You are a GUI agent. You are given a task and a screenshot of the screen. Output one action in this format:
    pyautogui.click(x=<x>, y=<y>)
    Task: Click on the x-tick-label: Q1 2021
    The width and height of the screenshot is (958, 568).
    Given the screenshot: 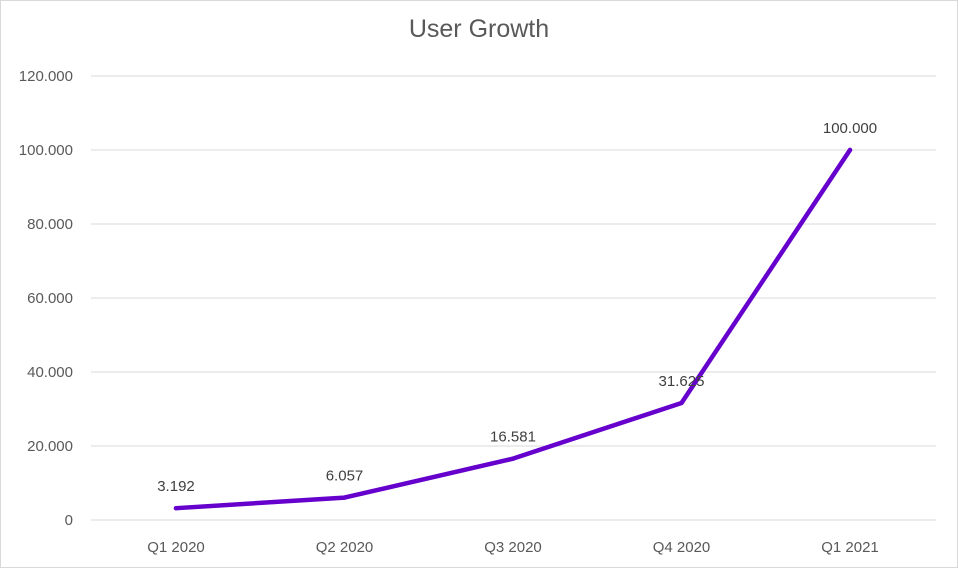 What is the action you would take?
    pyautogui.click(x=850, y=547)
    